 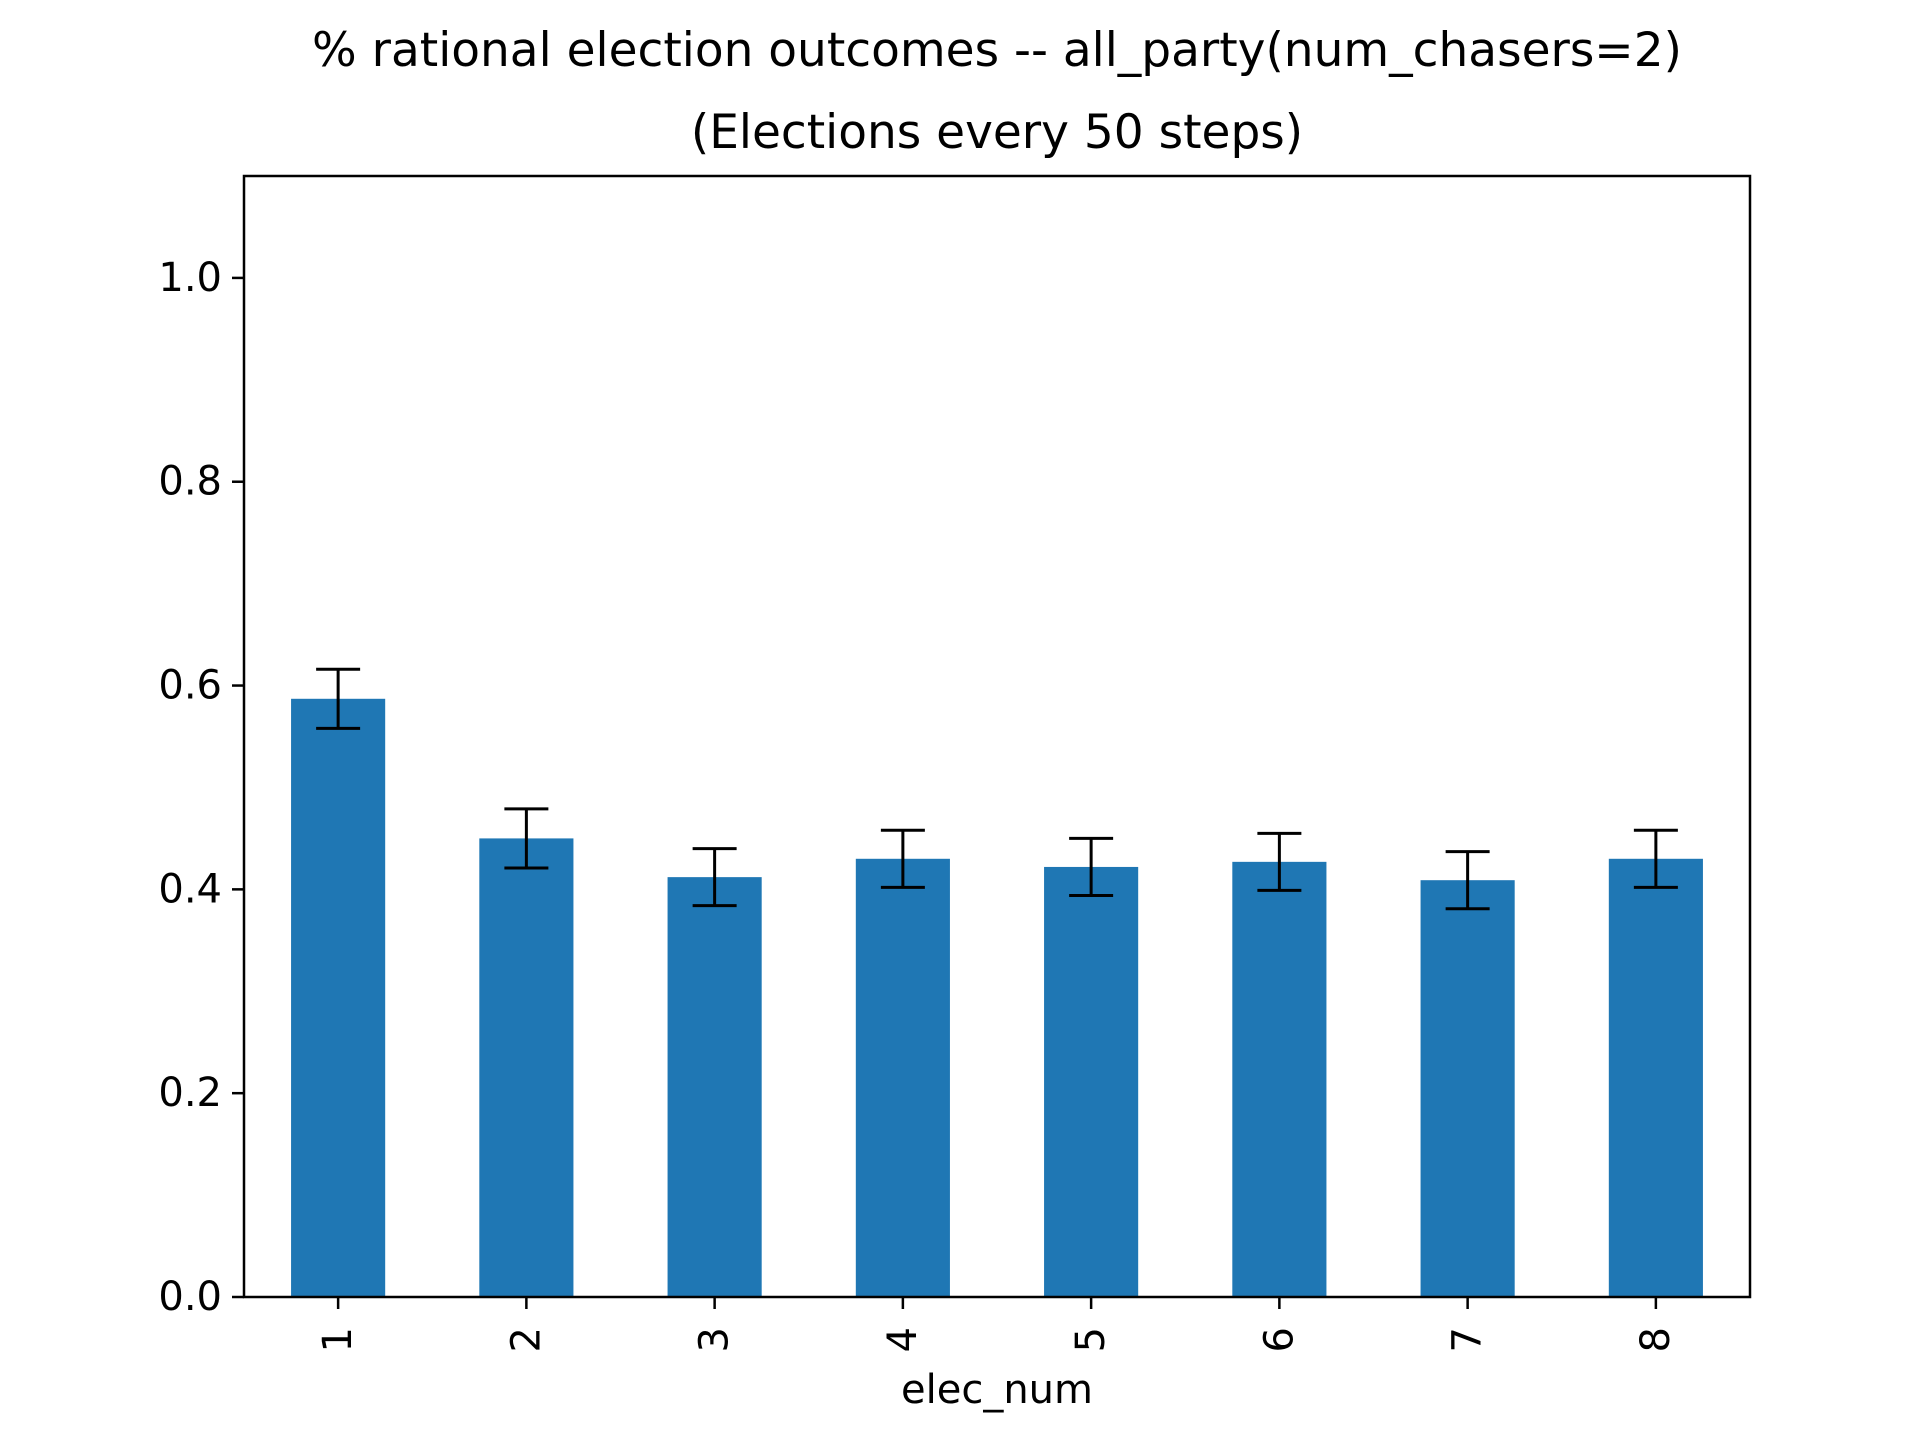 What do you see at coordinates (190, 1297) in the screenshot?
I see `y-tick-label-0.0: 0.0` at bounding box center [190, 1297].